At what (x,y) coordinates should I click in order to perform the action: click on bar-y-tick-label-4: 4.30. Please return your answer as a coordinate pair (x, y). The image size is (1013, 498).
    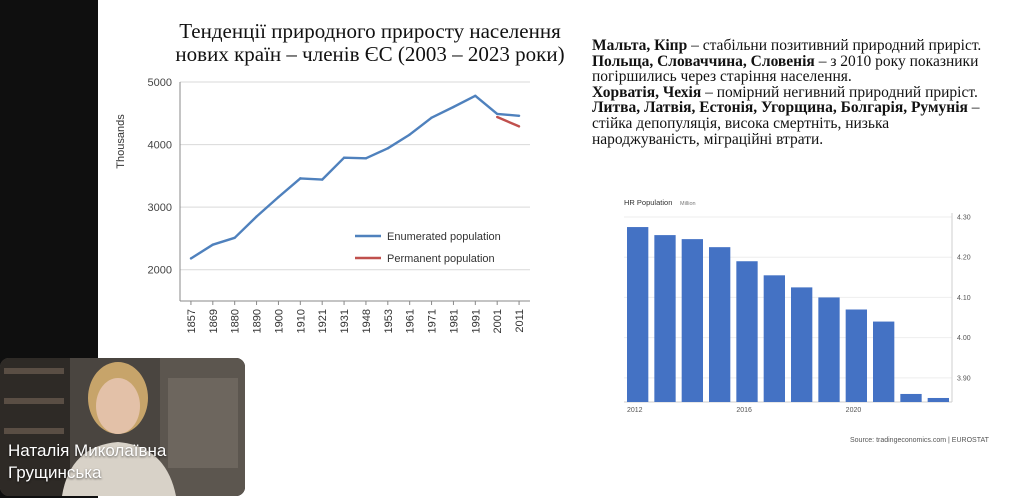
    Looking at the image, I should click on (964, 218).